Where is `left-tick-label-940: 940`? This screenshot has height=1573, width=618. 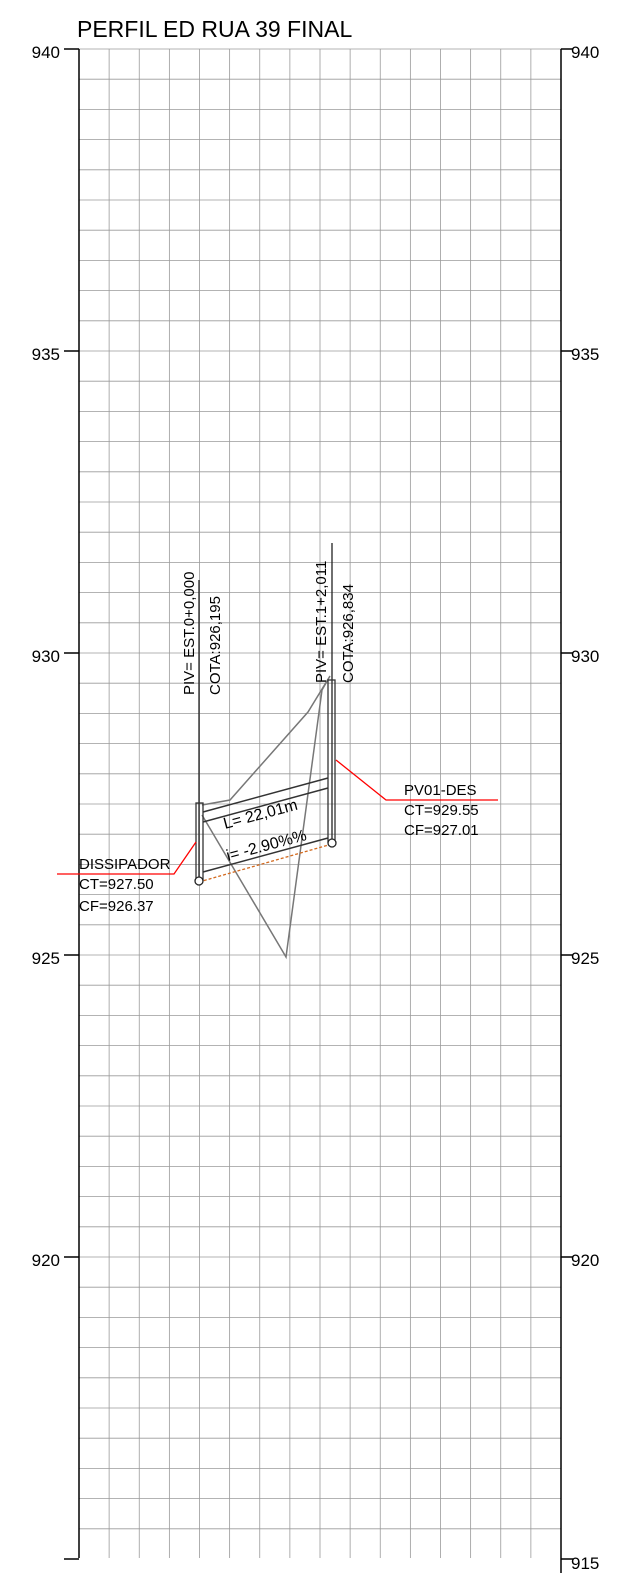
left-tick-label-940: 940 is located at coordinates (46, 52).